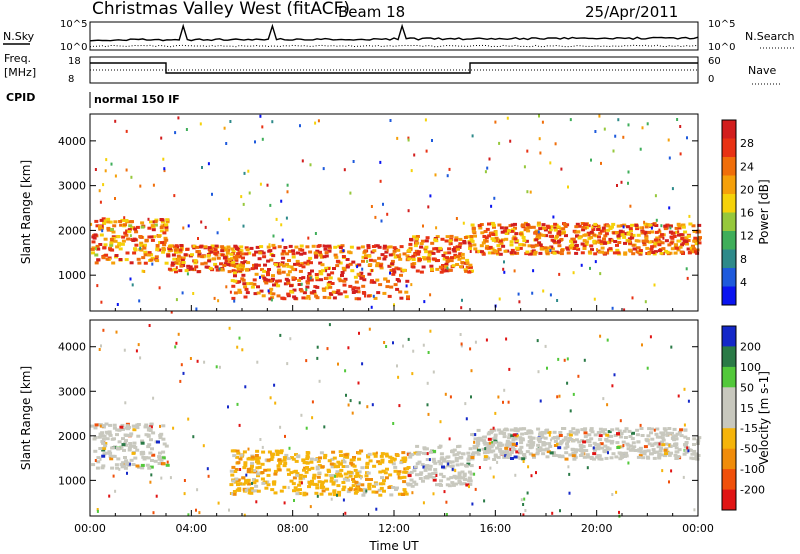 The image size is (800, 554). What do you see at coordinates (749, 449) in the screenshot?
I see `colorbar-tick-label: -50` at bounding box center [749, 449].